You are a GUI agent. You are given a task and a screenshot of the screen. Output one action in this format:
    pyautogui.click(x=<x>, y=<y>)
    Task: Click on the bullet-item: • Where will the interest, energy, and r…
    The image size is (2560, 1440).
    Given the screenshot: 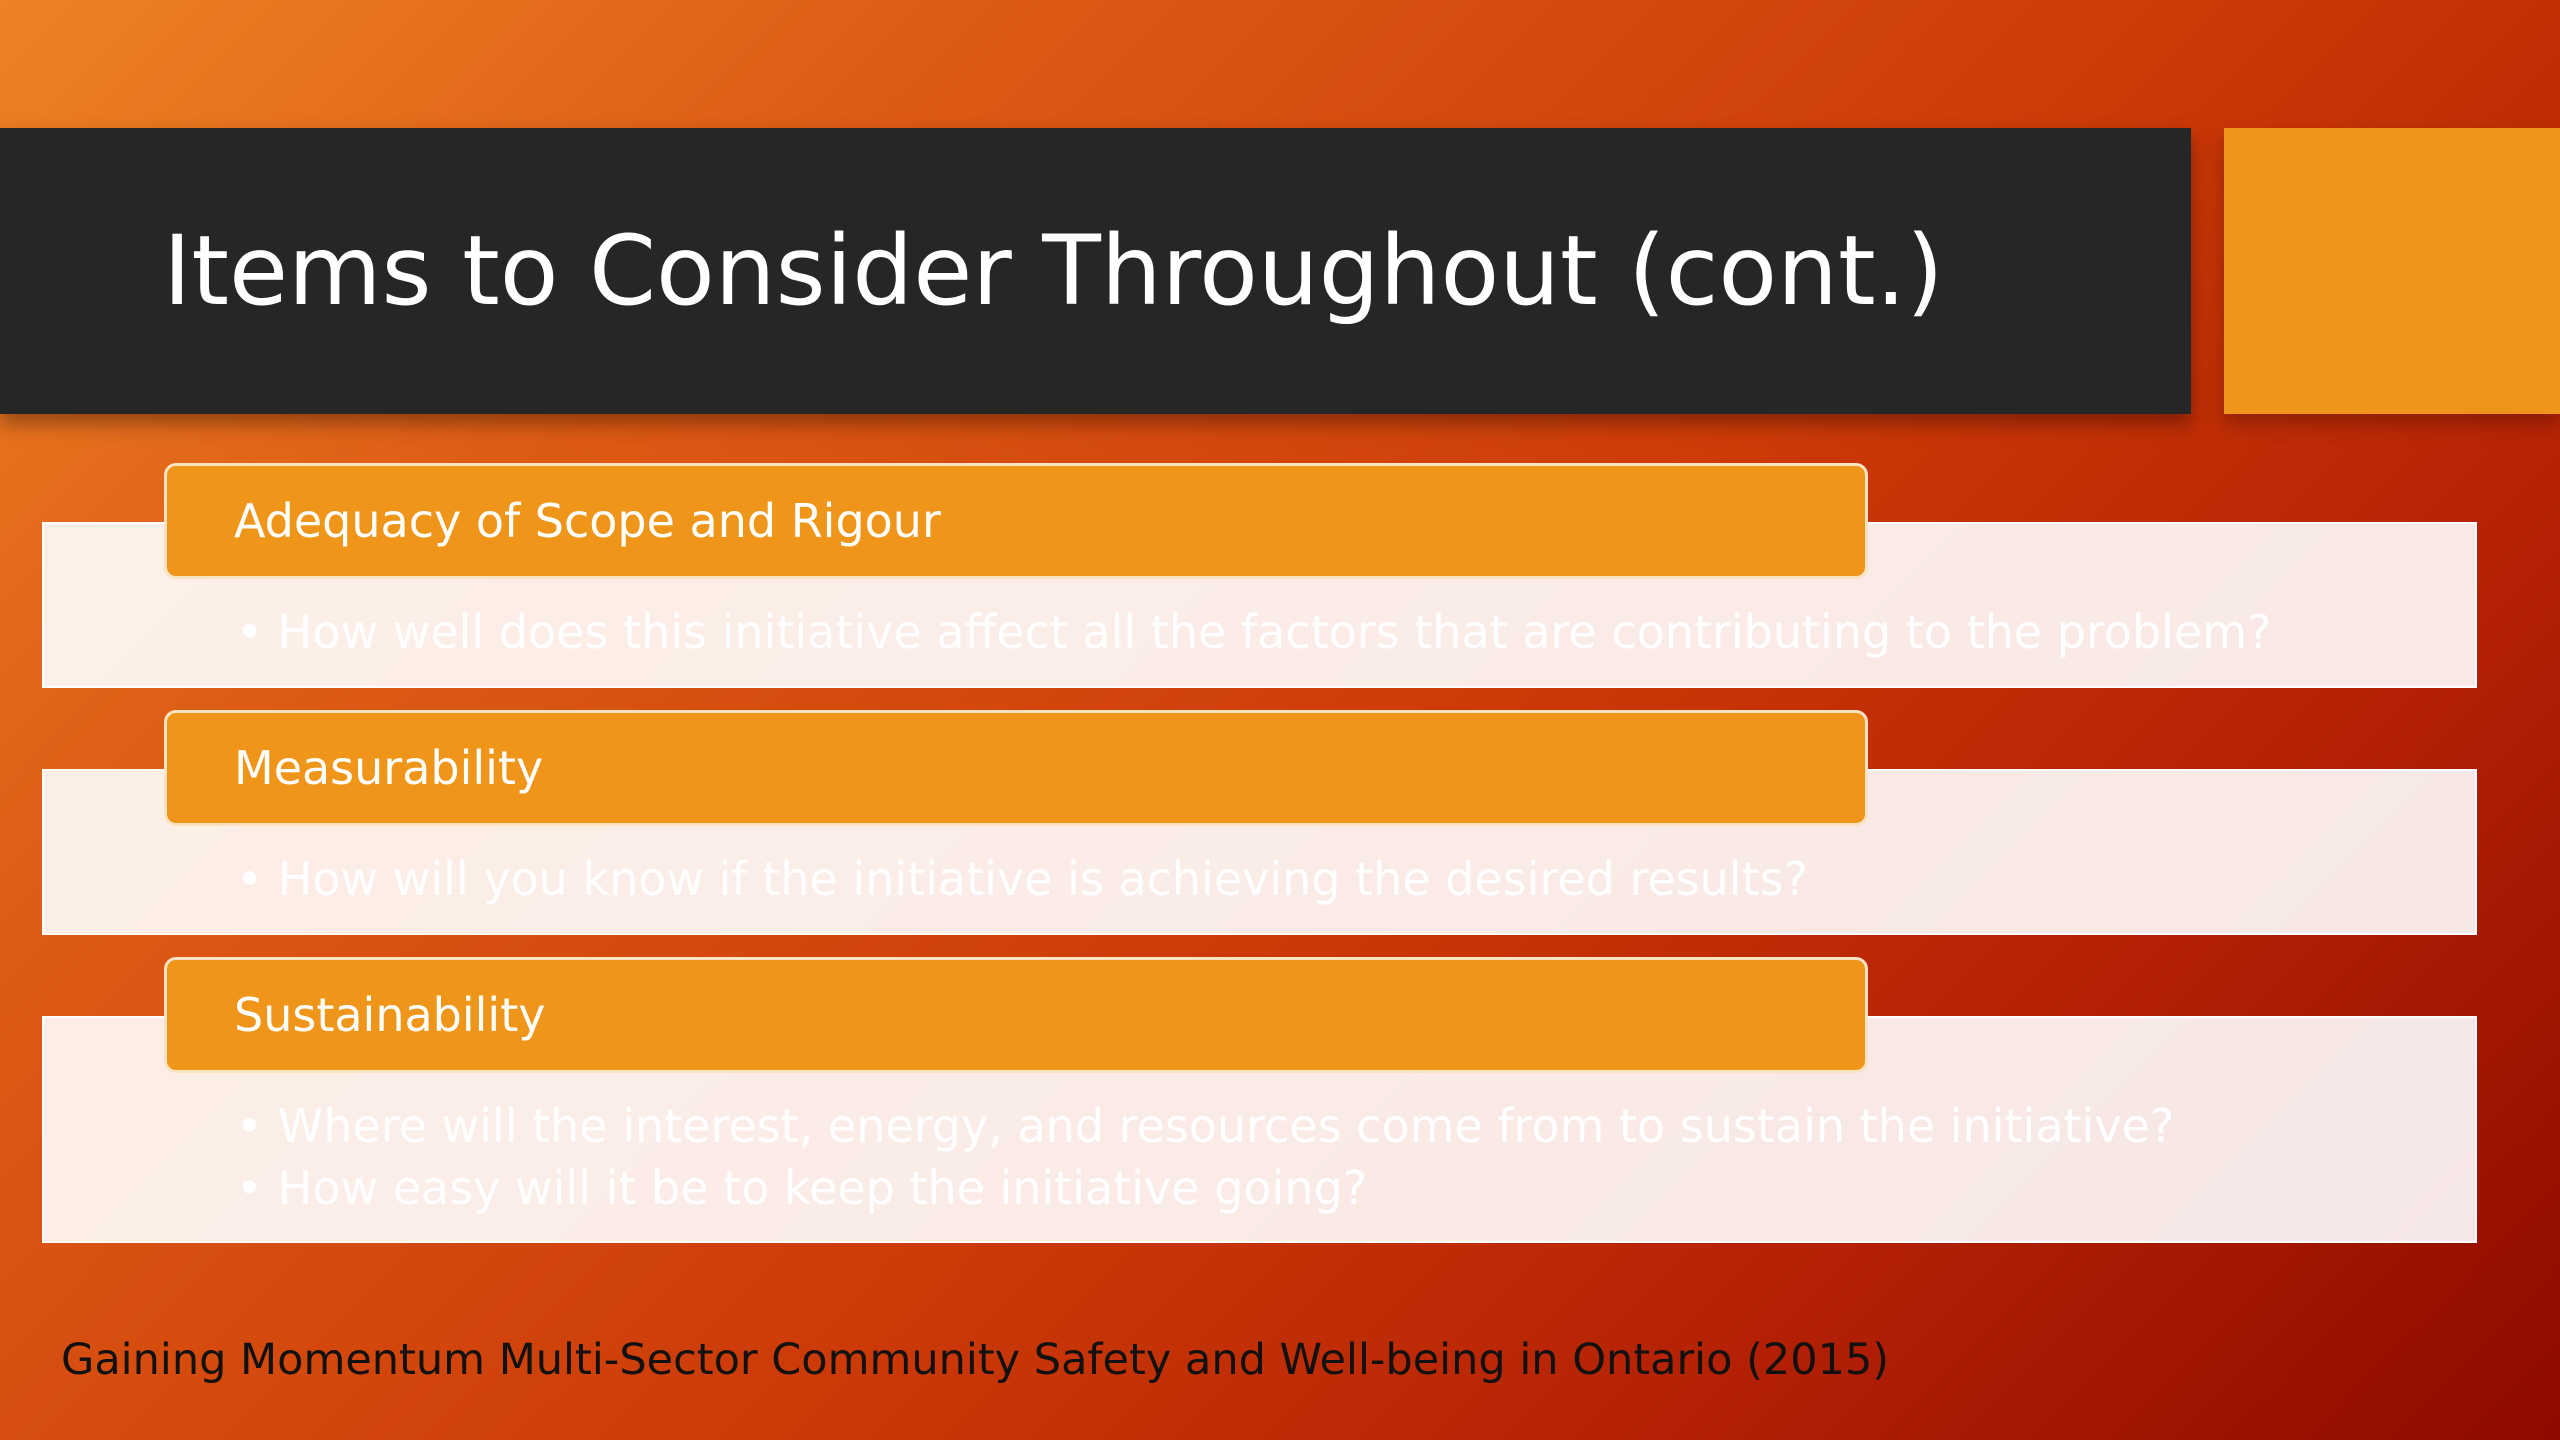 What is the action you would take?
    pyautogui.click(x=1205, y=1126)
    